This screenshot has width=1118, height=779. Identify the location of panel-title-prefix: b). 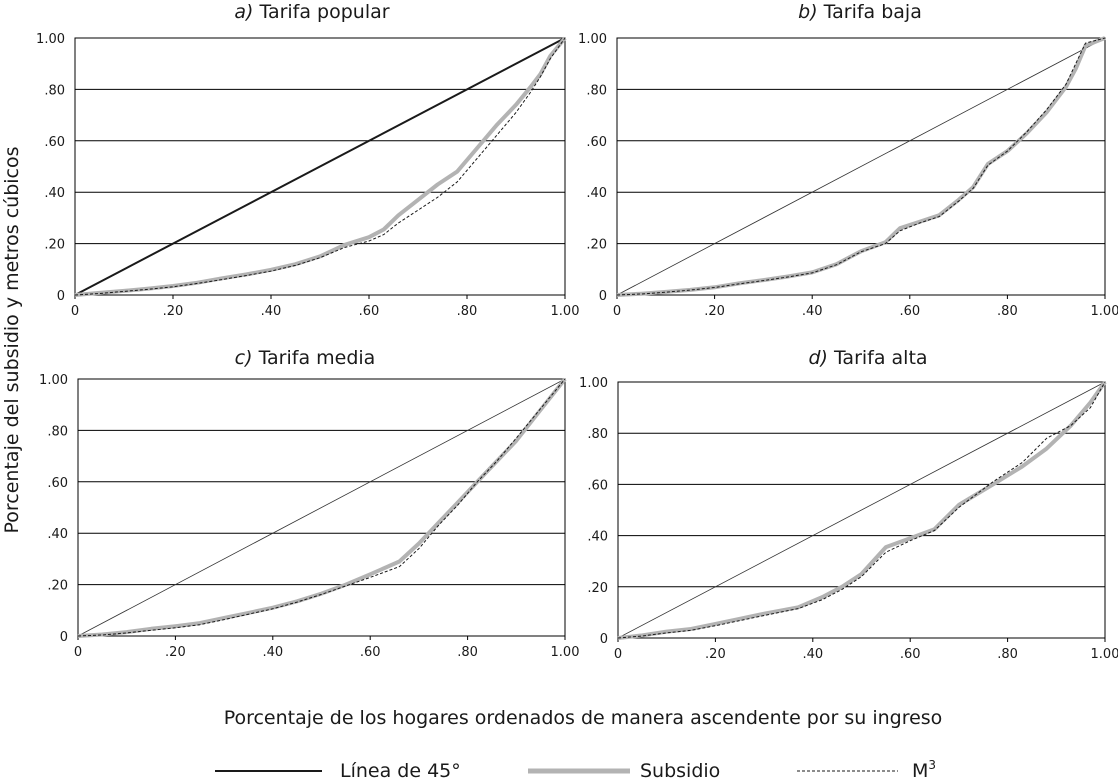
(807, 12).